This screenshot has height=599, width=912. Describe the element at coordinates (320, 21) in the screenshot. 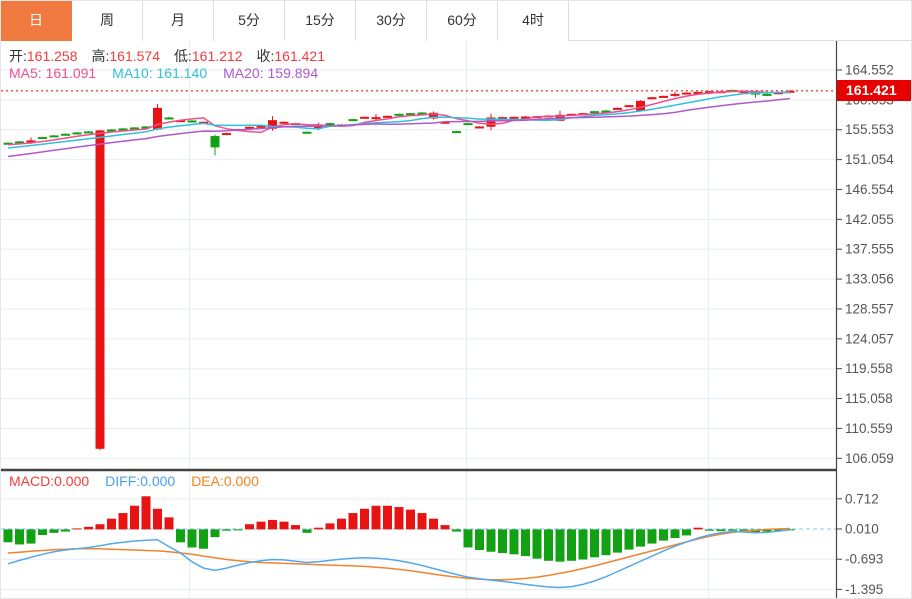

I see `tab-15分: 15分` at that location.